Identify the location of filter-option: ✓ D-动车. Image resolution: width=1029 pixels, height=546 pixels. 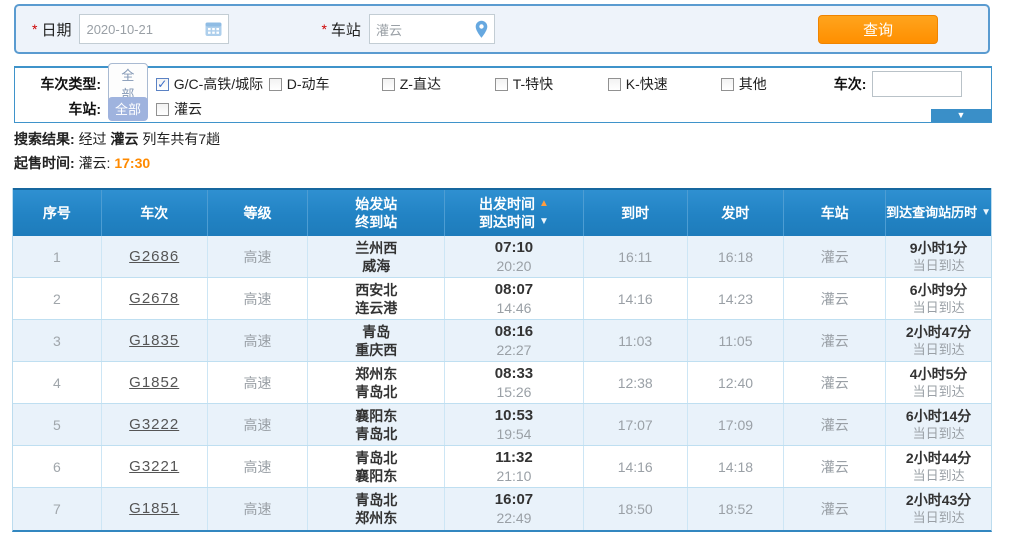
(325, 84).